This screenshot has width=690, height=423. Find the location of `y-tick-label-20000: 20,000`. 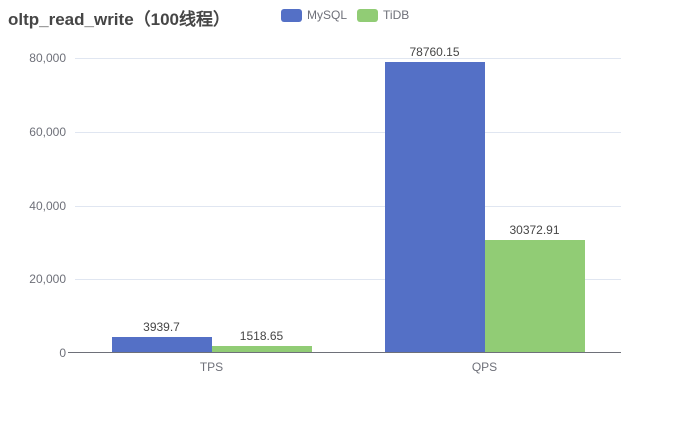

y-tick-label-20000: 20,000 is located at coordinates (47, 279).